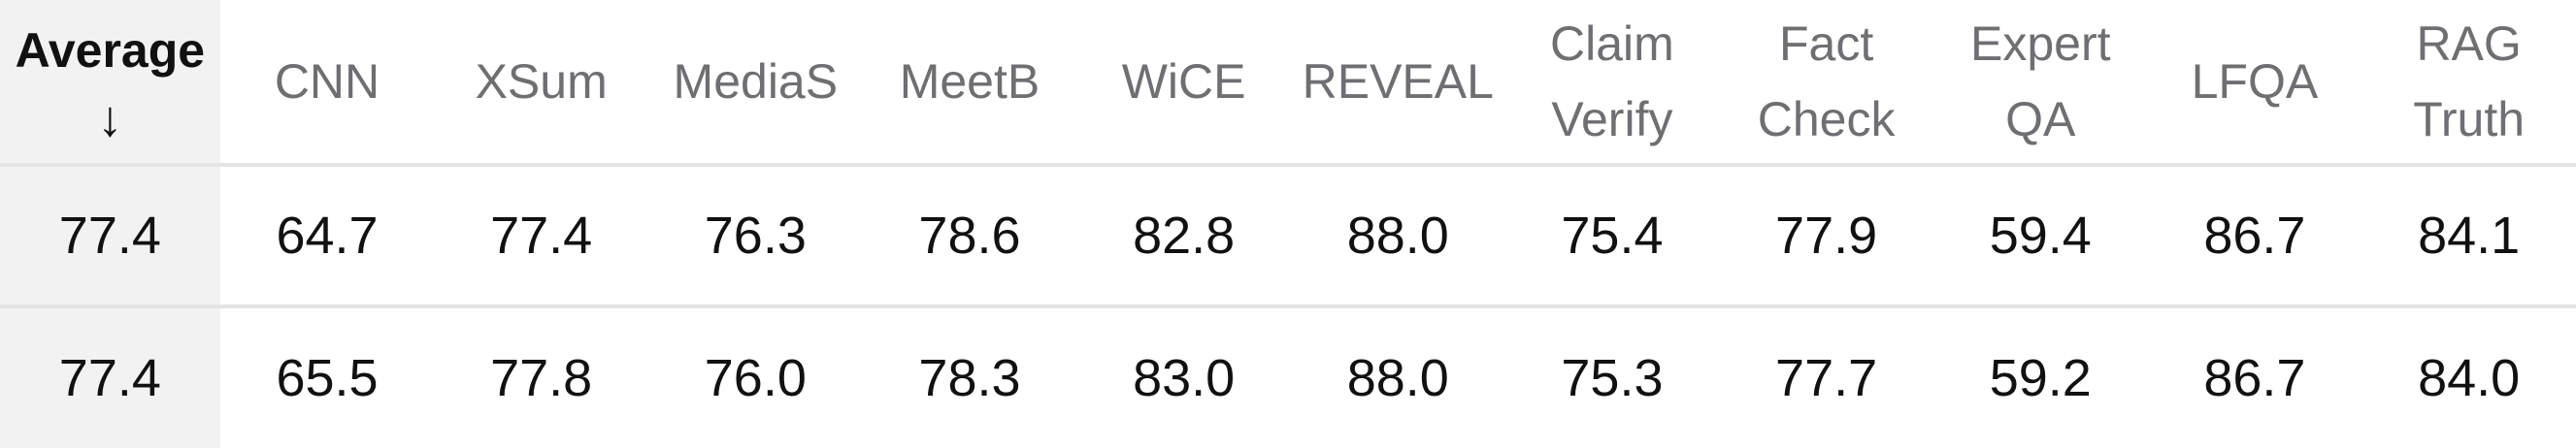 The image size is (2576, 448). I want to click on table-cell: 78.3, so click(969, 378).